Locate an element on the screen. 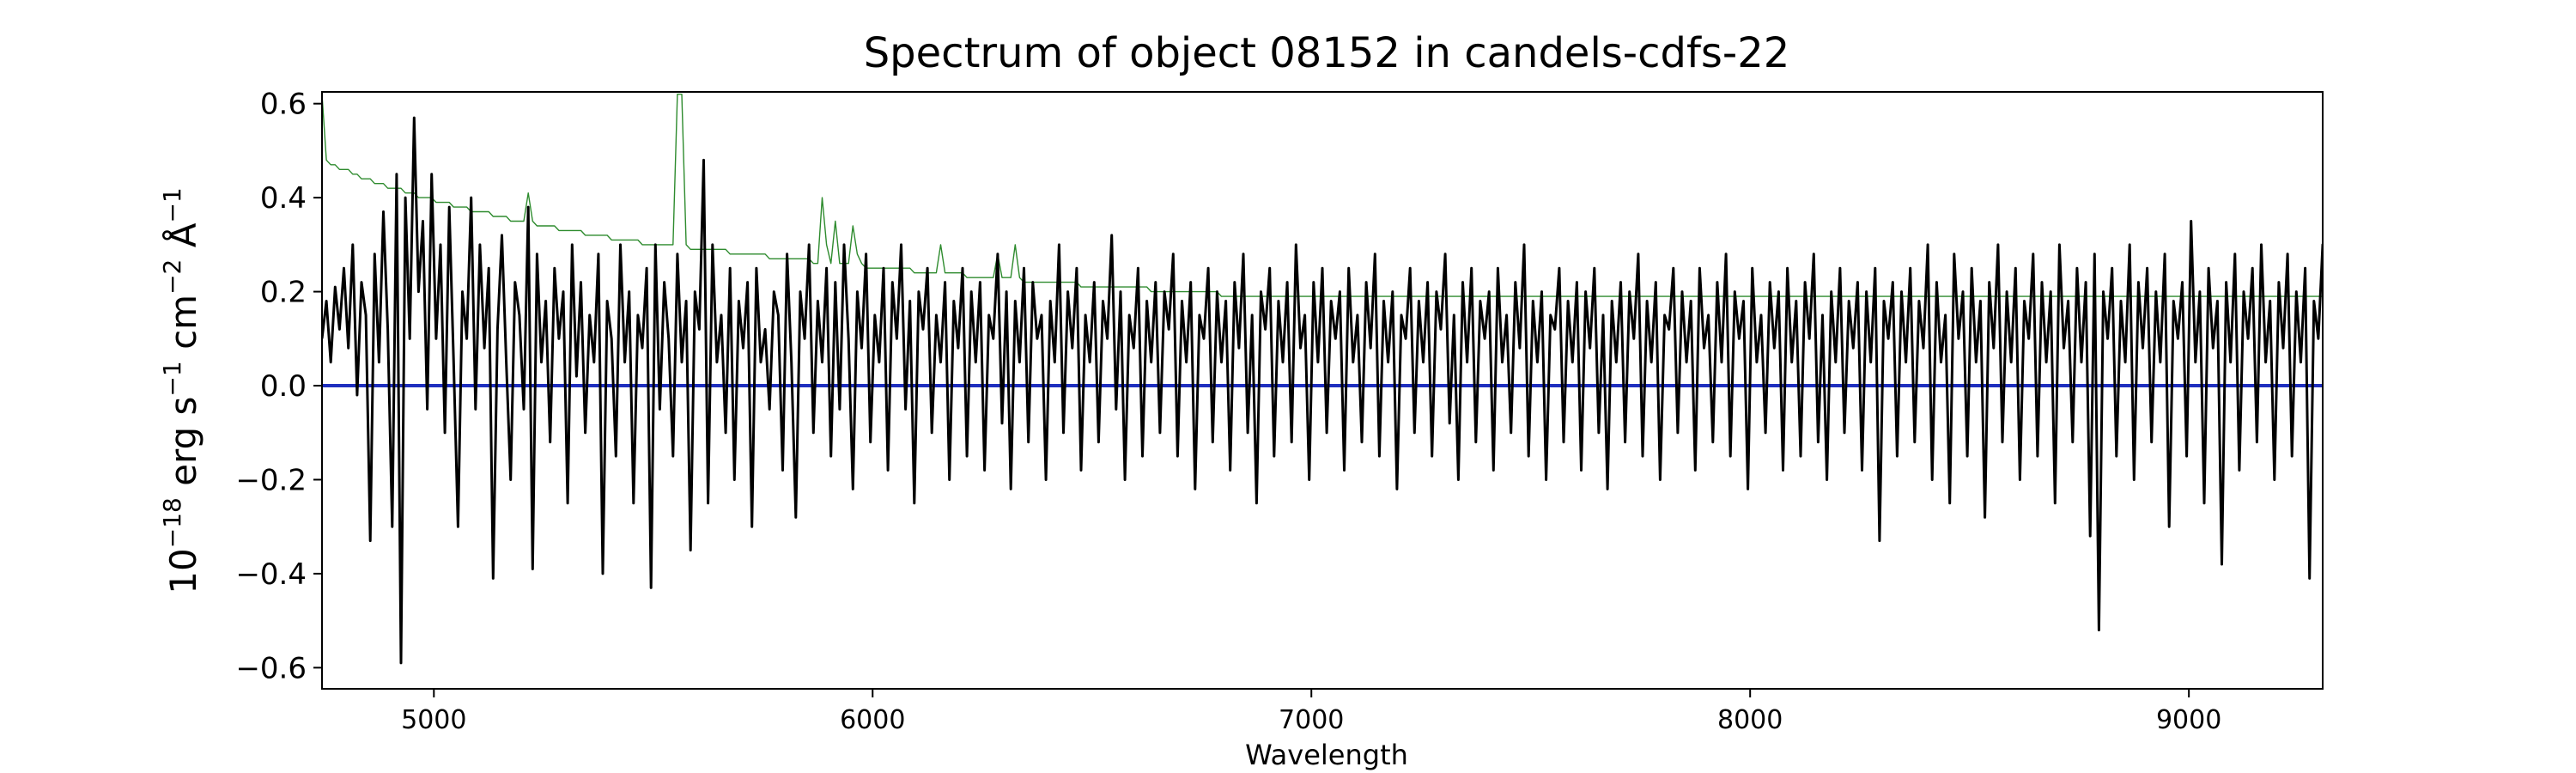 The height and width of the screenshot is (773, 2576). y-axis: −0.6 −0.4 −0.2 0.0 0.2 0.4 0.6 is located at coordinates (279, 386).